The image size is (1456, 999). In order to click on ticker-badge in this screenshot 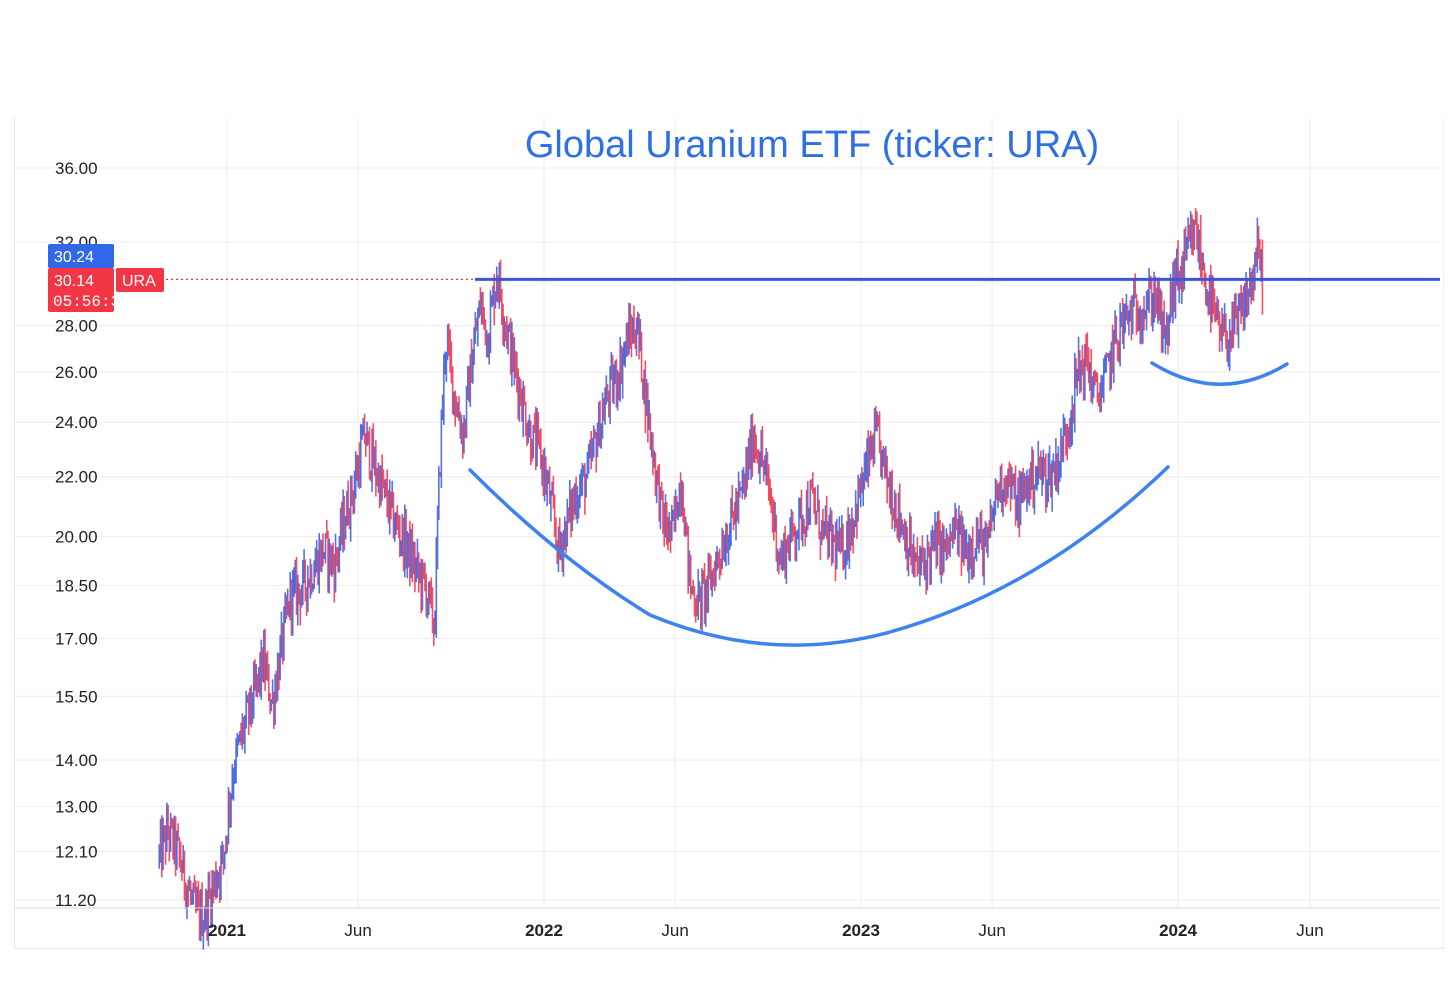, I will do `click(140, 280)`.